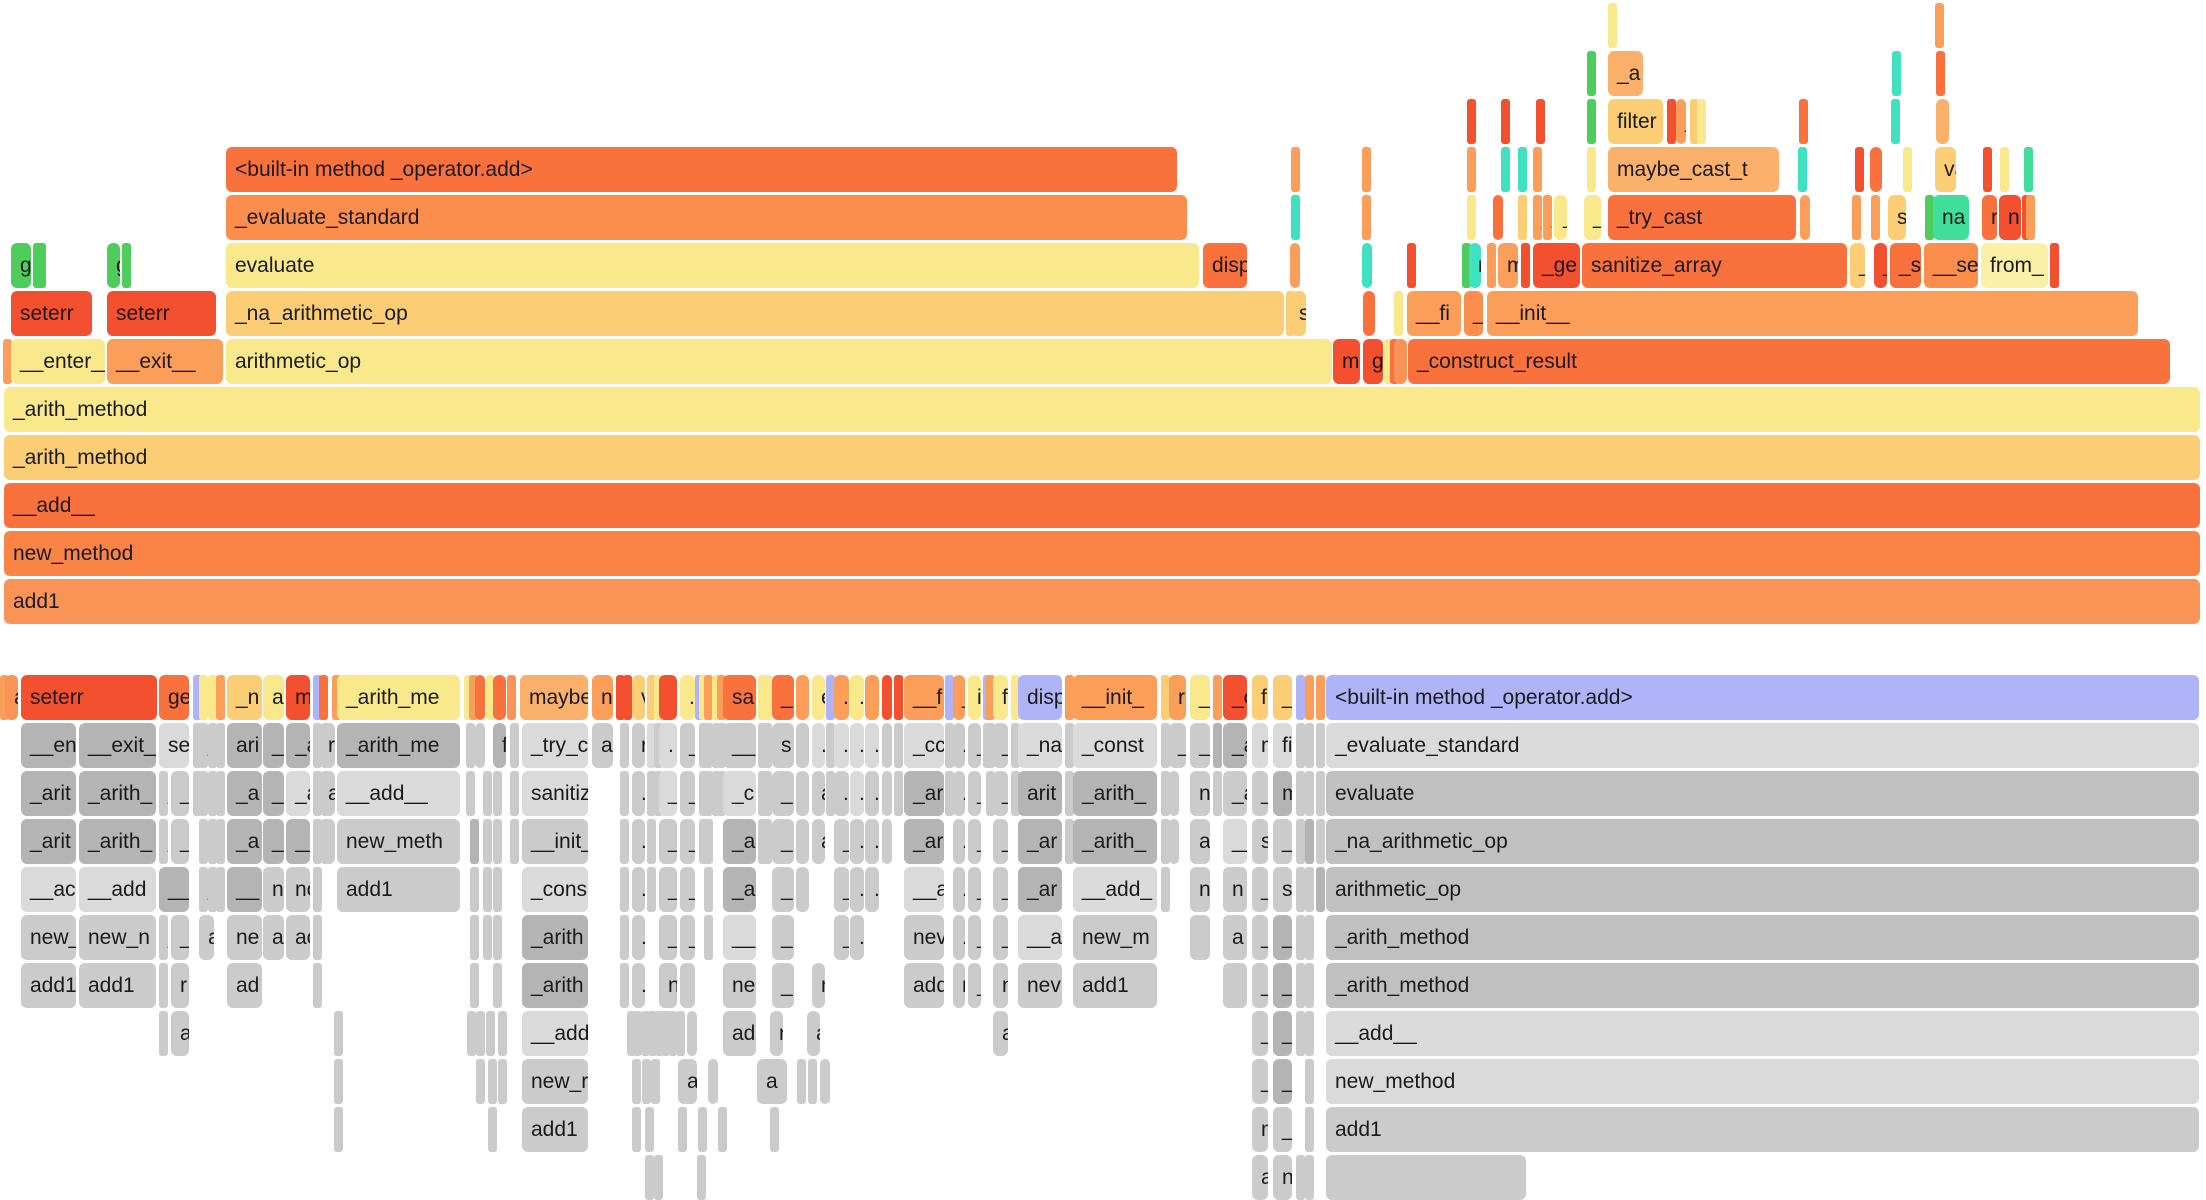 This screenshot has height=1200, width=2206. What do you see at coordinates (117, 841) in the screenshot?
I see `frame: _arith_` at bounding box center [117, 841].